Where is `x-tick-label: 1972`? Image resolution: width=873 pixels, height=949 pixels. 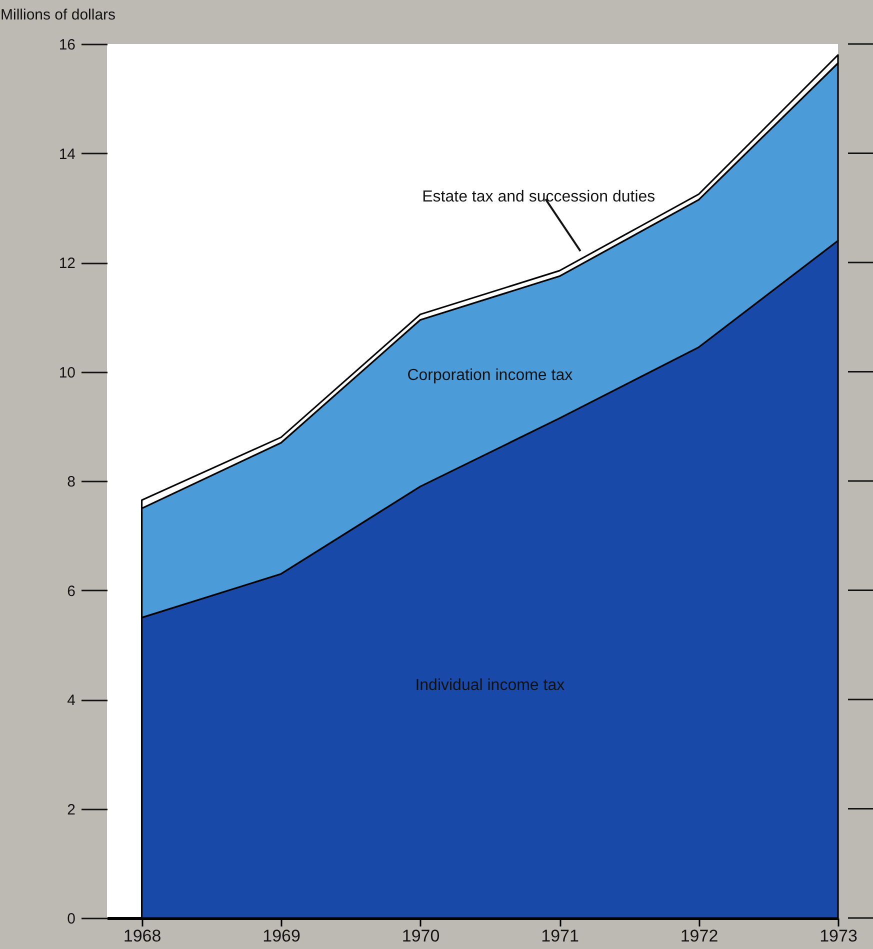
x-tick-label: 1972 is located at coordinates (699, 936).